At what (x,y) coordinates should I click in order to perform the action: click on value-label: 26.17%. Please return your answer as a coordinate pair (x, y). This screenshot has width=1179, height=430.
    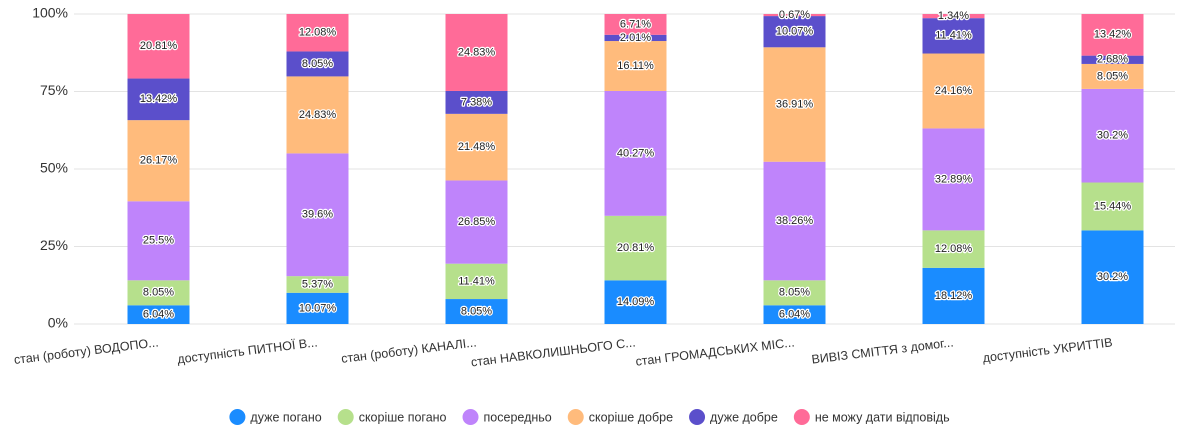
    Looking at the image, I should click on (159, 161).